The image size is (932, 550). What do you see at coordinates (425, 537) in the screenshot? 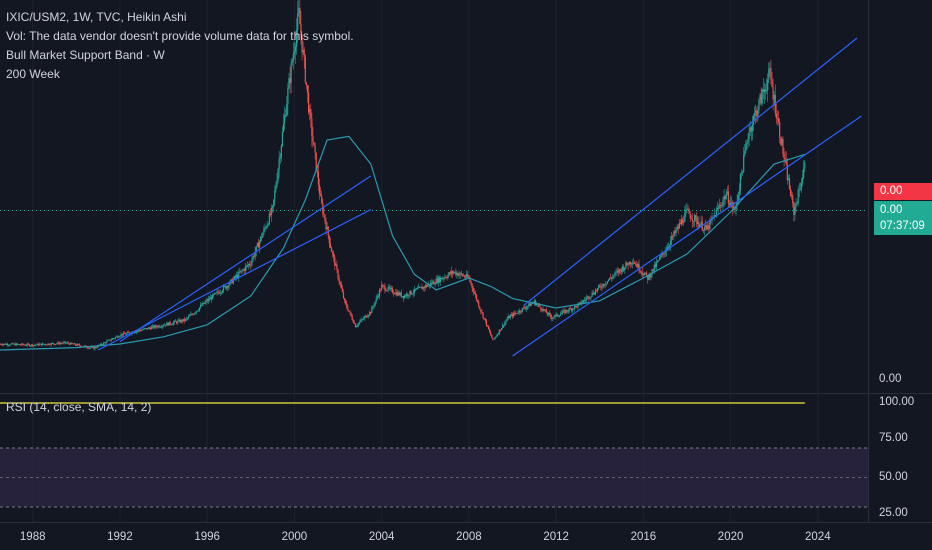
I see `time-axis: 1988 1992 1996 2000 2004 2008 2012 2016 2020 2024` at bounding box center [425, 537].